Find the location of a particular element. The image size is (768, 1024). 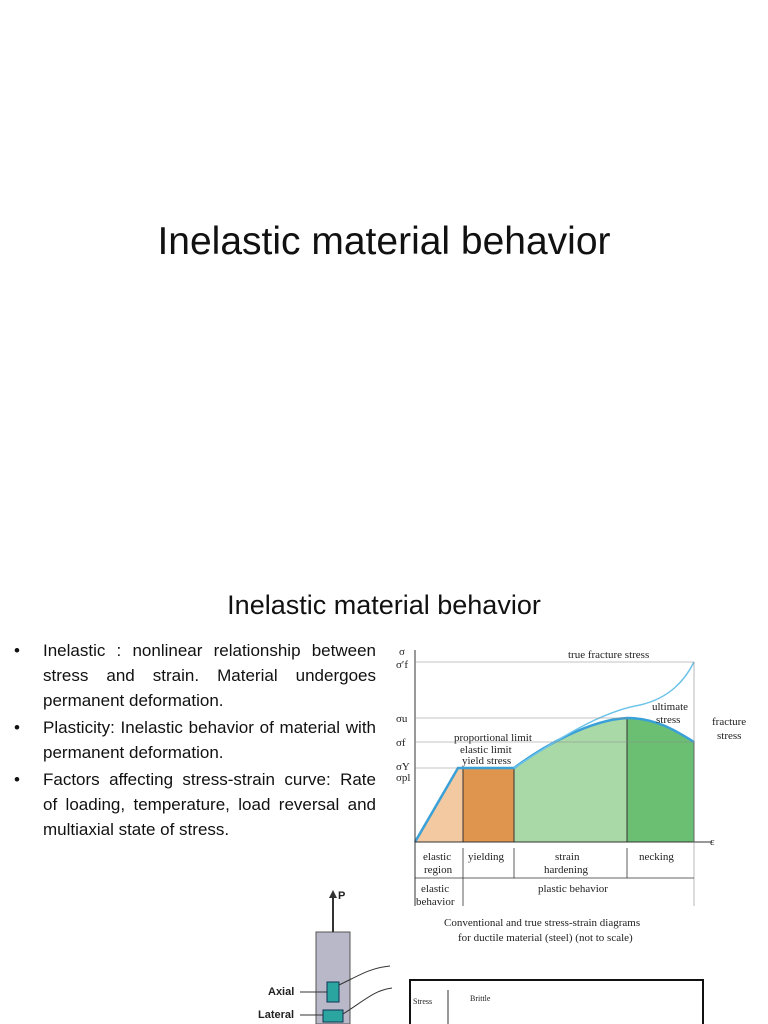

region-label: strain is located at coordinates (567, 857).